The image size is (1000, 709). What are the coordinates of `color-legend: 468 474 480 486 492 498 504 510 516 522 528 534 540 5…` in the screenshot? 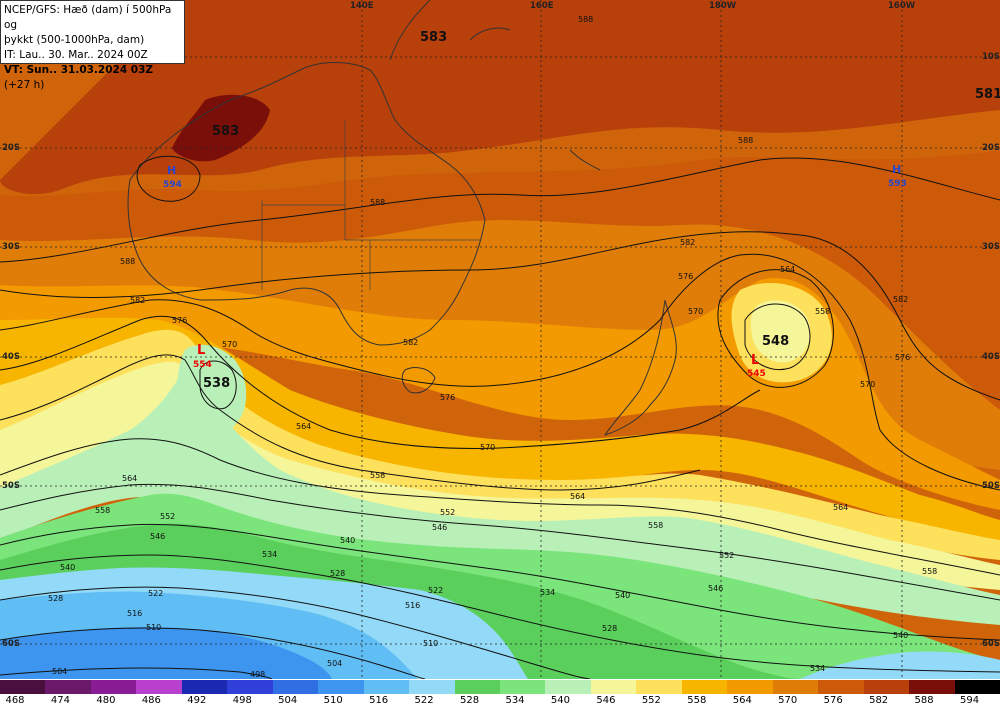 It's located at (500, 694).